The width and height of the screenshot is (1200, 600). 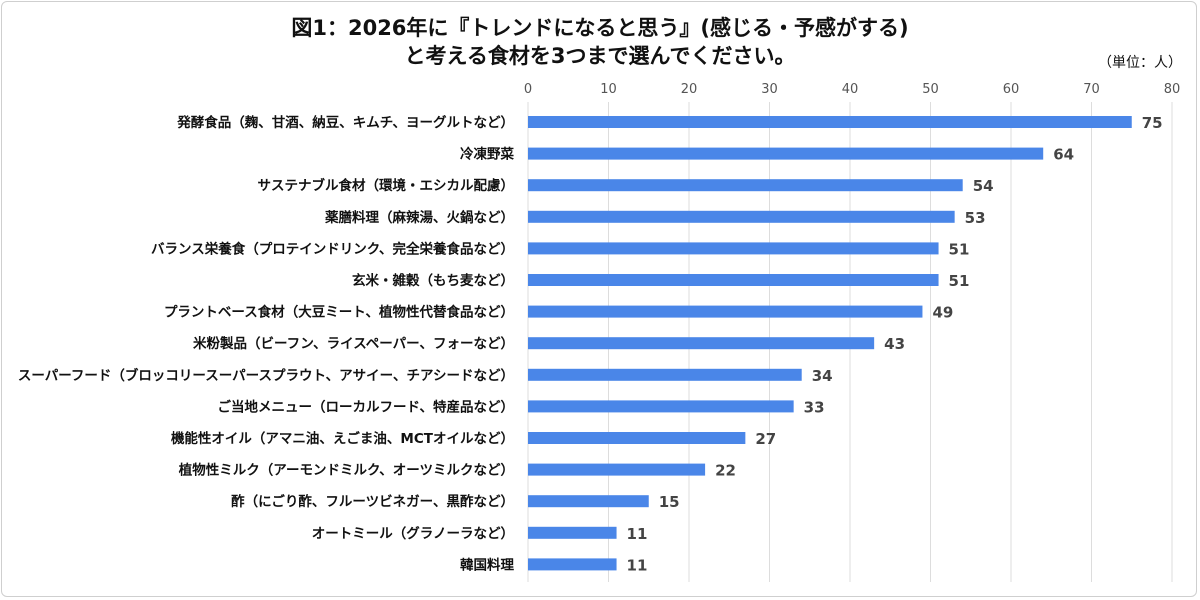 What do you see at coordinates (1011, 89) in the screenshot?
I see `x-tick-label: 60` at bounding box center [1011, 89].